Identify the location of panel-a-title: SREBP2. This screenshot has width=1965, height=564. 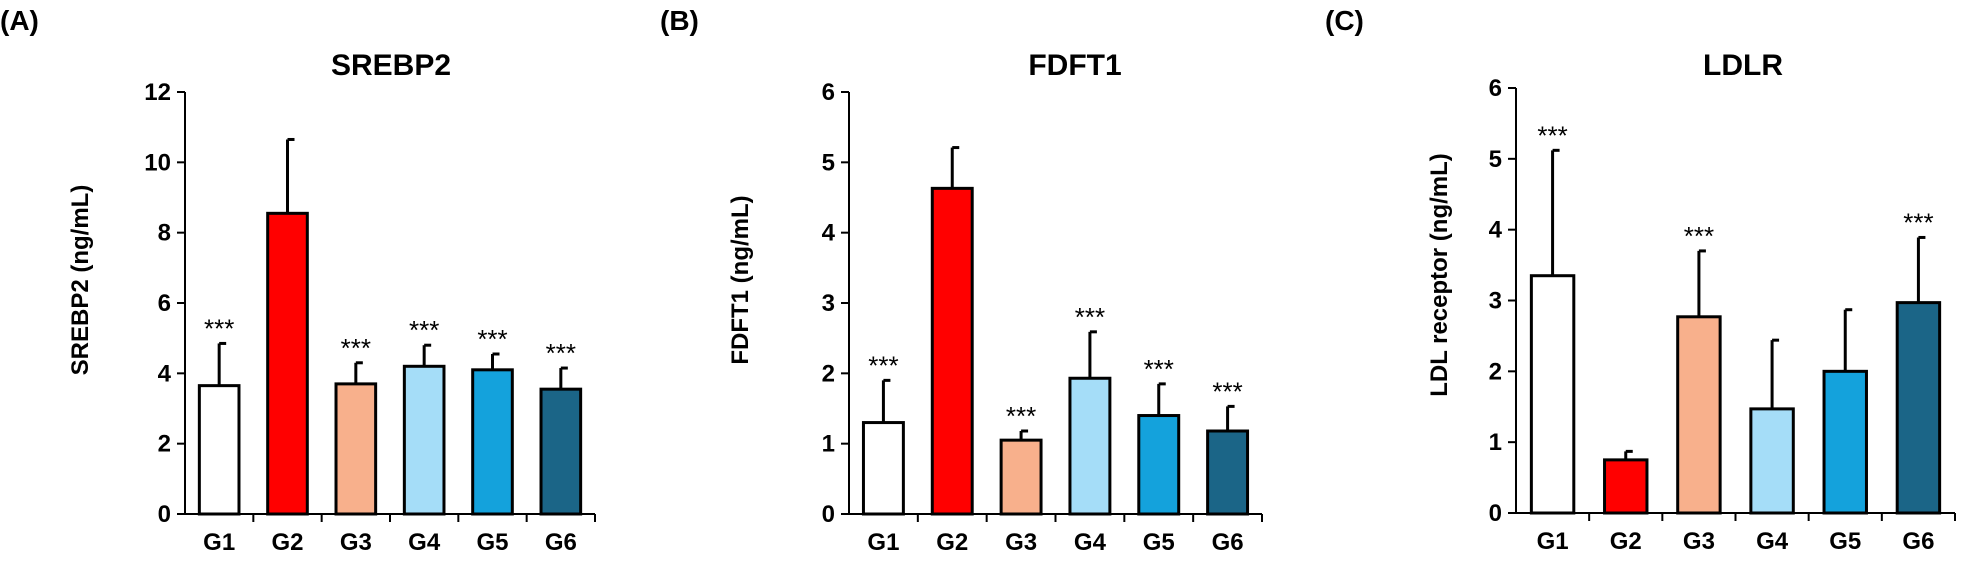
(391, 65).